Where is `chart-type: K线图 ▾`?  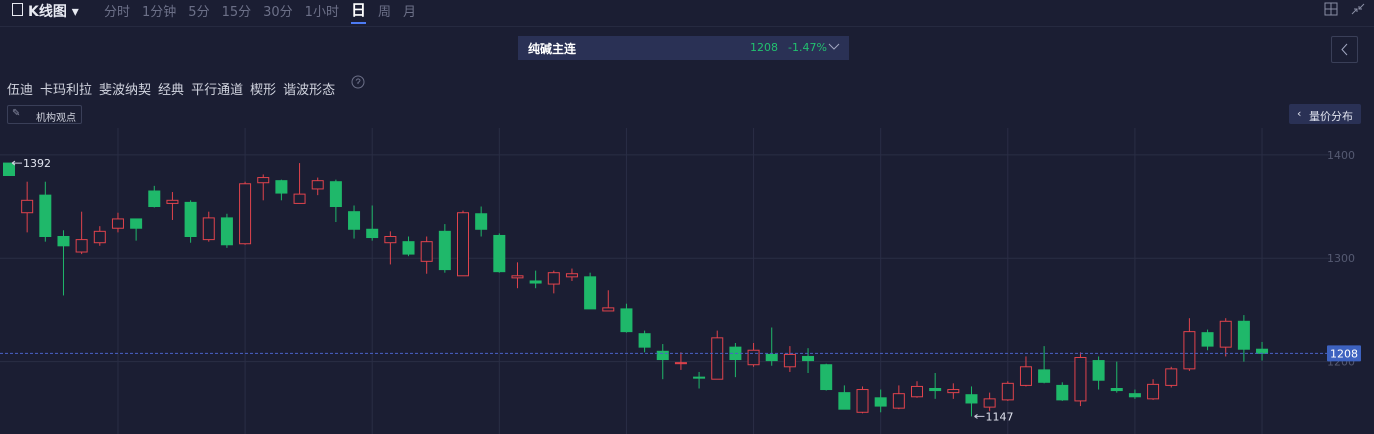
chart-type: K线图 ▾ is located at coordinates (53, 12).